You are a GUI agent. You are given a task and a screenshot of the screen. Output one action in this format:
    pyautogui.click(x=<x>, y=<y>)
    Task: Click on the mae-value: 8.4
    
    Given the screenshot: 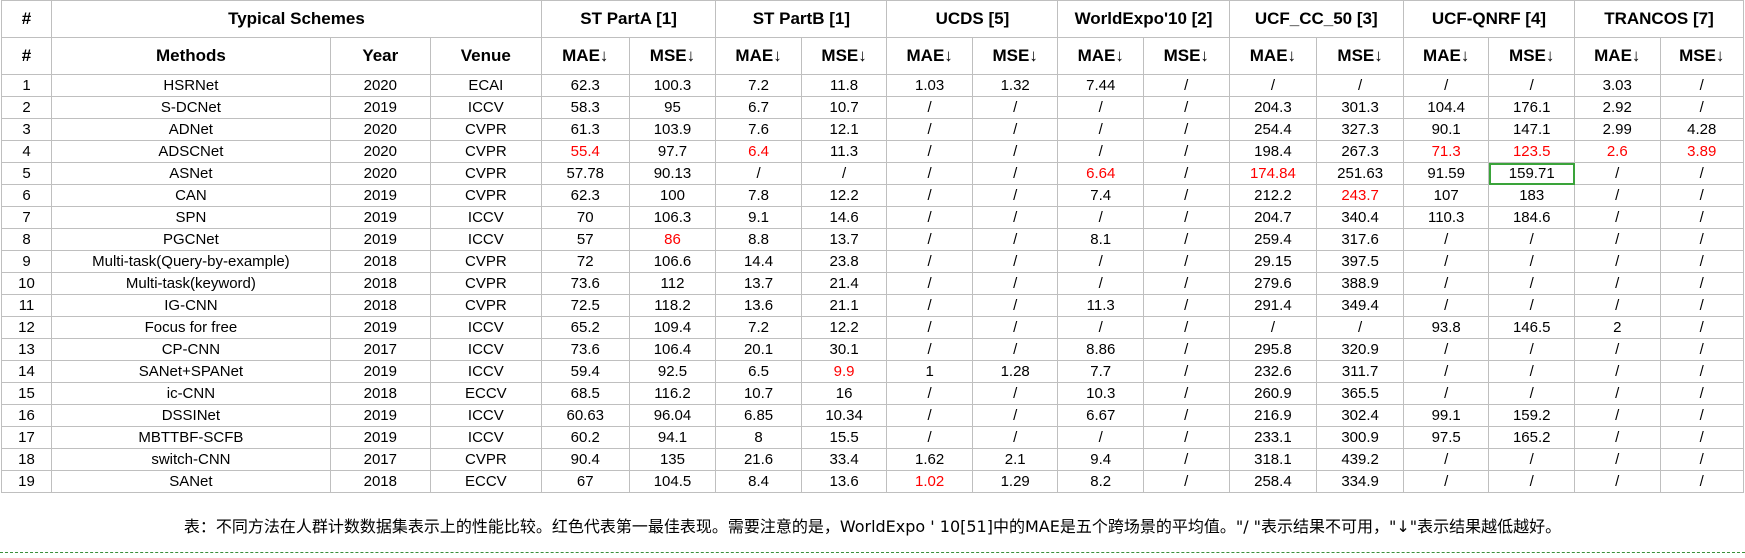 What is the action you would take?
    pyautogui.click(x=758, y=481)
    